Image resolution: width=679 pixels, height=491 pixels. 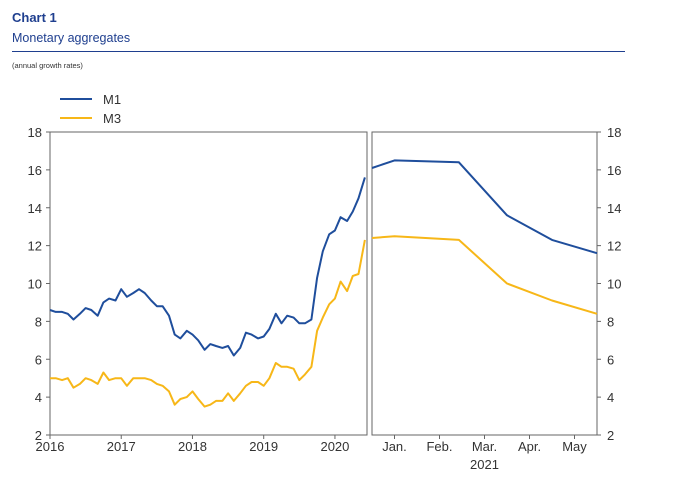 I want to click on x-tick-label-year: 2017, so click(x=121, y=446).